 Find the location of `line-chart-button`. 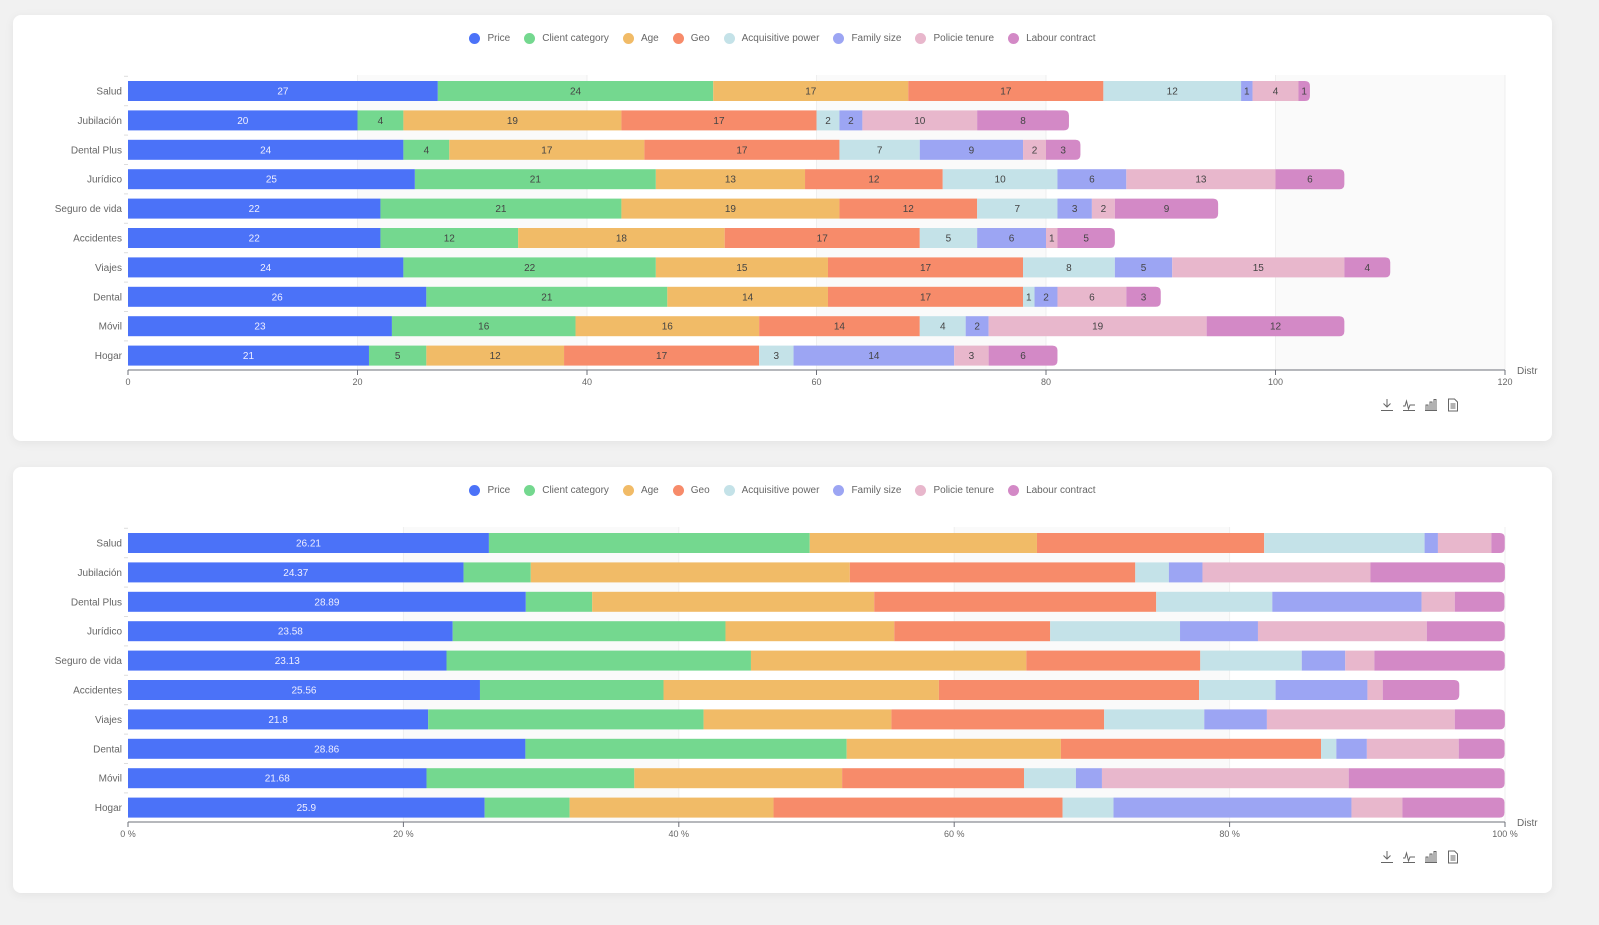

line-chart-button is located at coordinates (1409, 405).